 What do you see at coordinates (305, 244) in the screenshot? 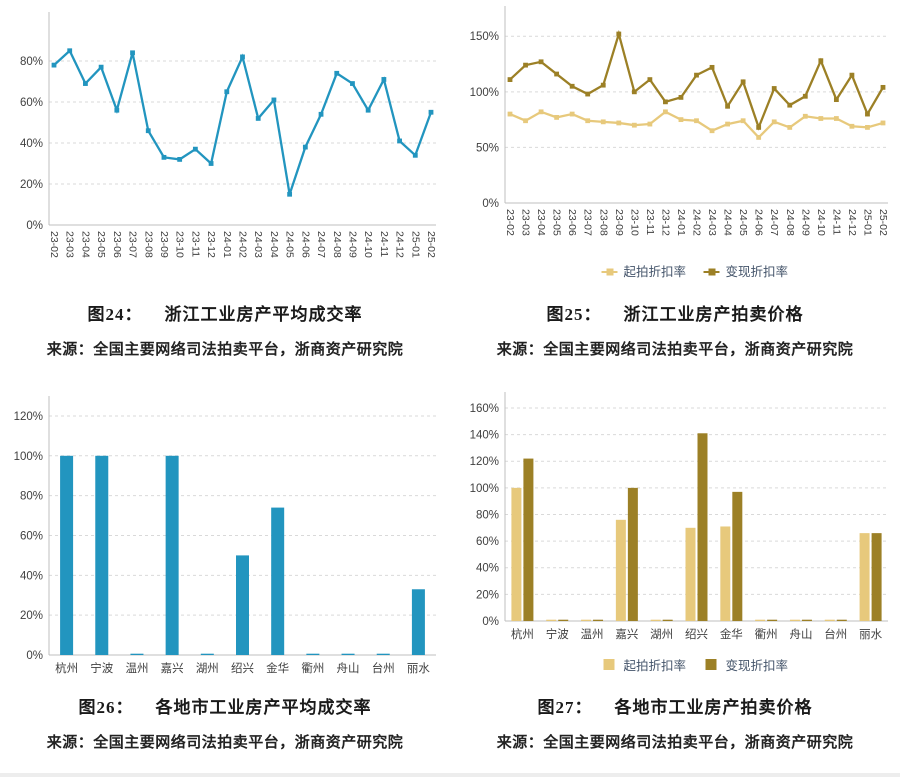
I see `x-tick-label: 24-06` at bounding box center [305, 244].